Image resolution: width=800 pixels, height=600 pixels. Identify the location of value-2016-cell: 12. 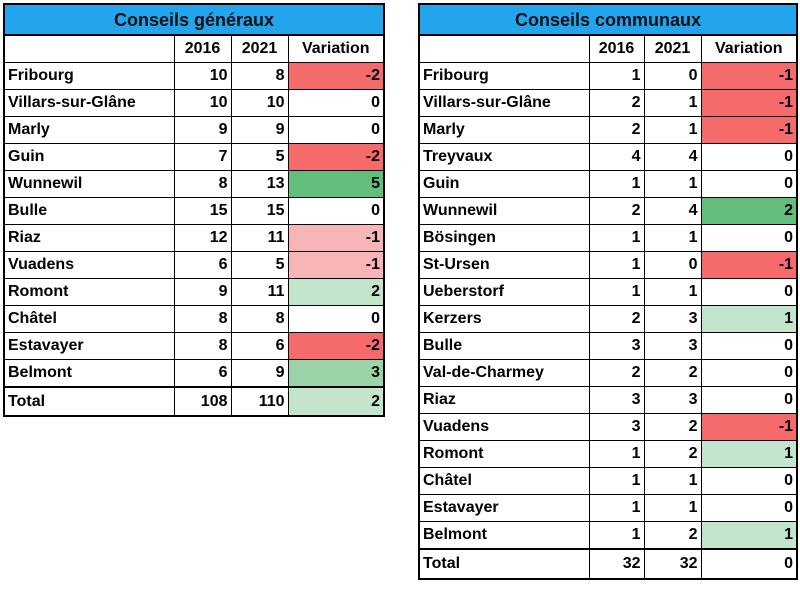
(202, 238).